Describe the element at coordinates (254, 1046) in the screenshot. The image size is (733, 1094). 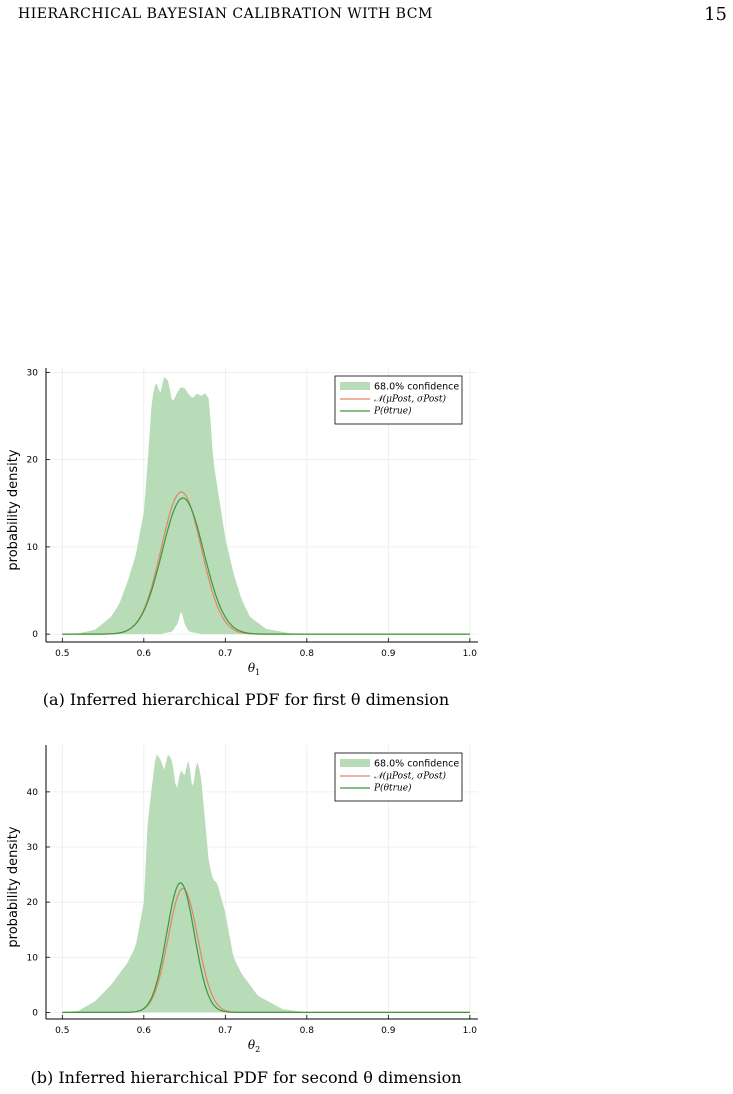
I see `x-axis-label: θ2` at that location.